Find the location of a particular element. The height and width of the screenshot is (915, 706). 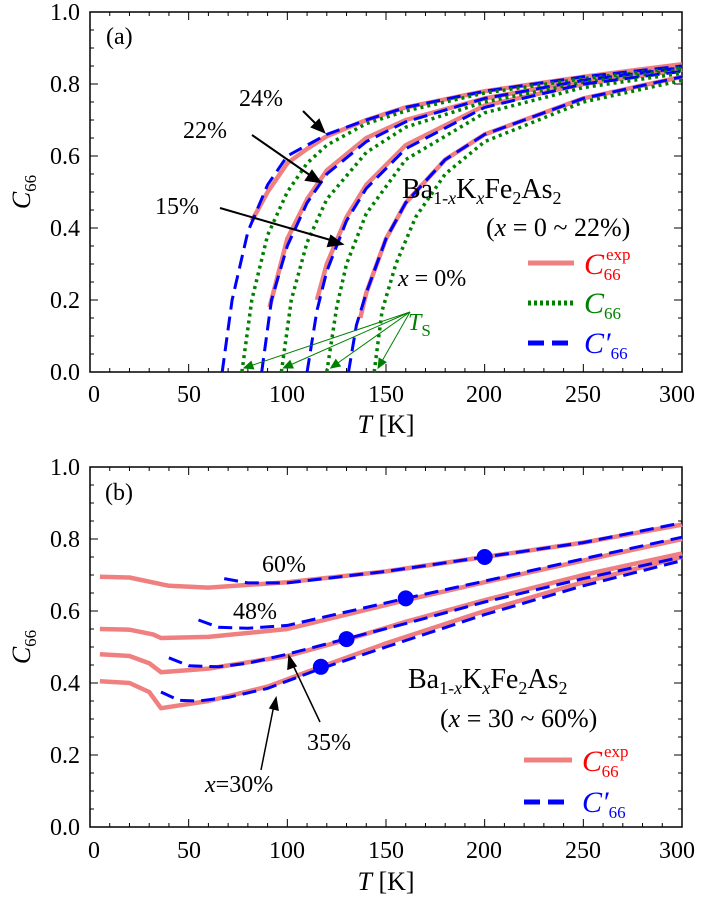

panel-b-x-tick-labels: 0 50 100 150 200 250 300 is located at coordinates (391, 851).